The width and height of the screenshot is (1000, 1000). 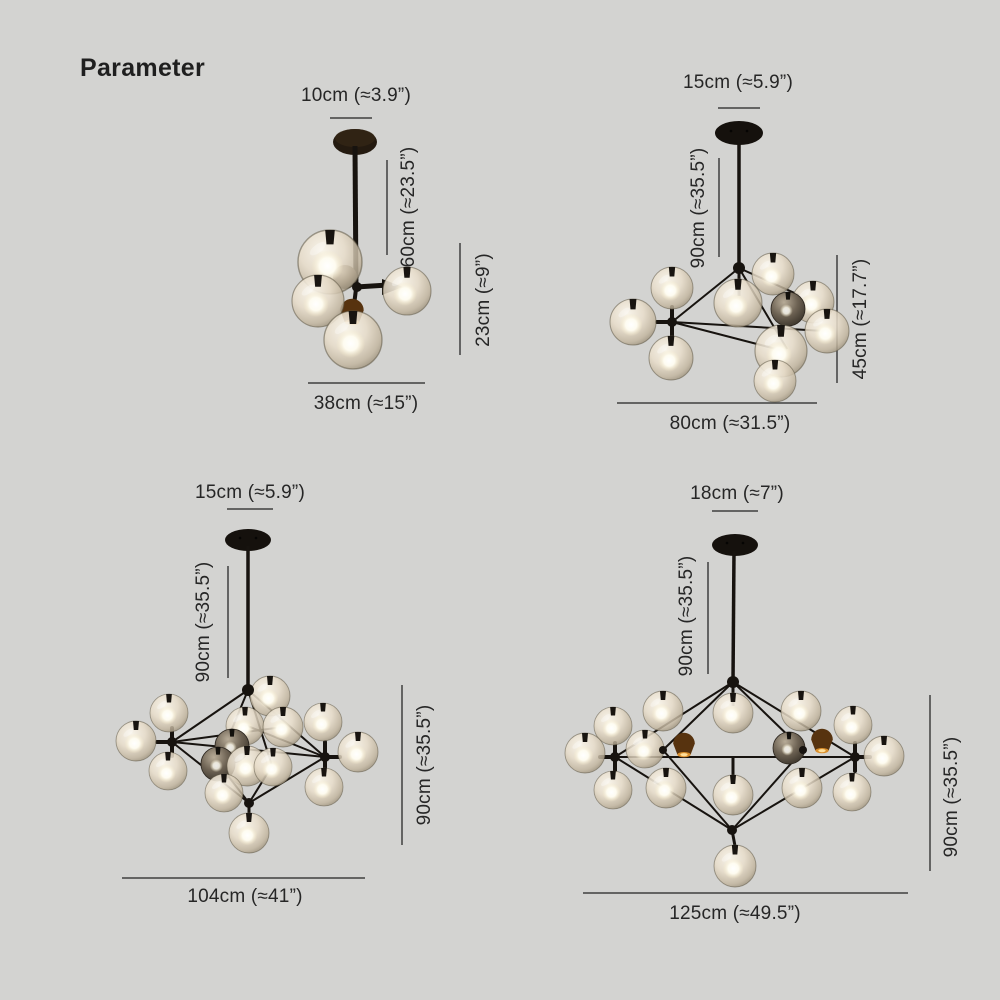 I want to click on hanging-rod, so click(x=733, y=616).